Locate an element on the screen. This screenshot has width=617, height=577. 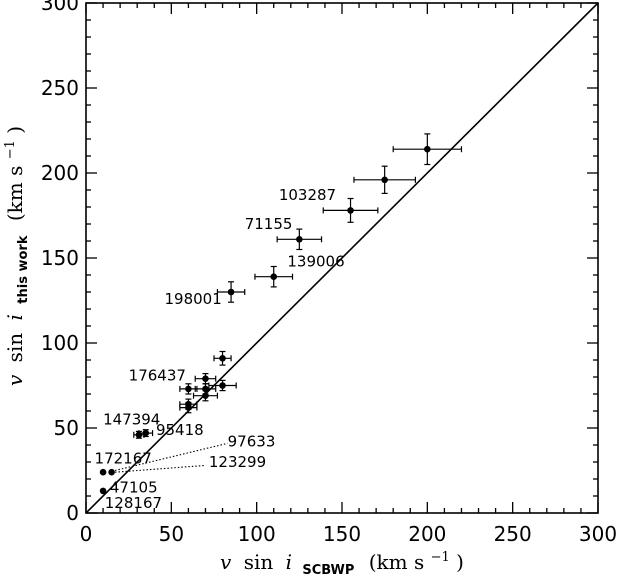
star-label: 172167 is located at coordinates (123, 459).